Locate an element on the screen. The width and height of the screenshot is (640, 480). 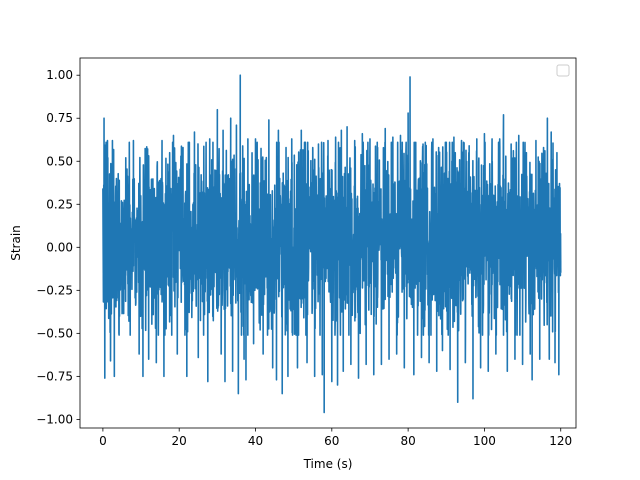
x-tick-label: 100 is located at coordinates (484, 441).